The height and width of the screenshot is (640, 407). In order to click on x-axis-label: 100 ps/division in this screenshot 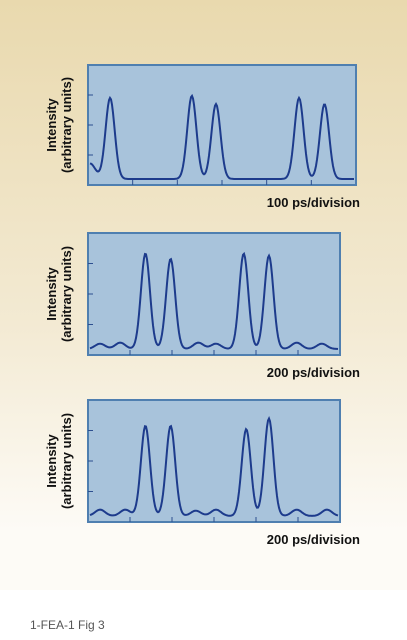, I will do `click(313, 202)`.